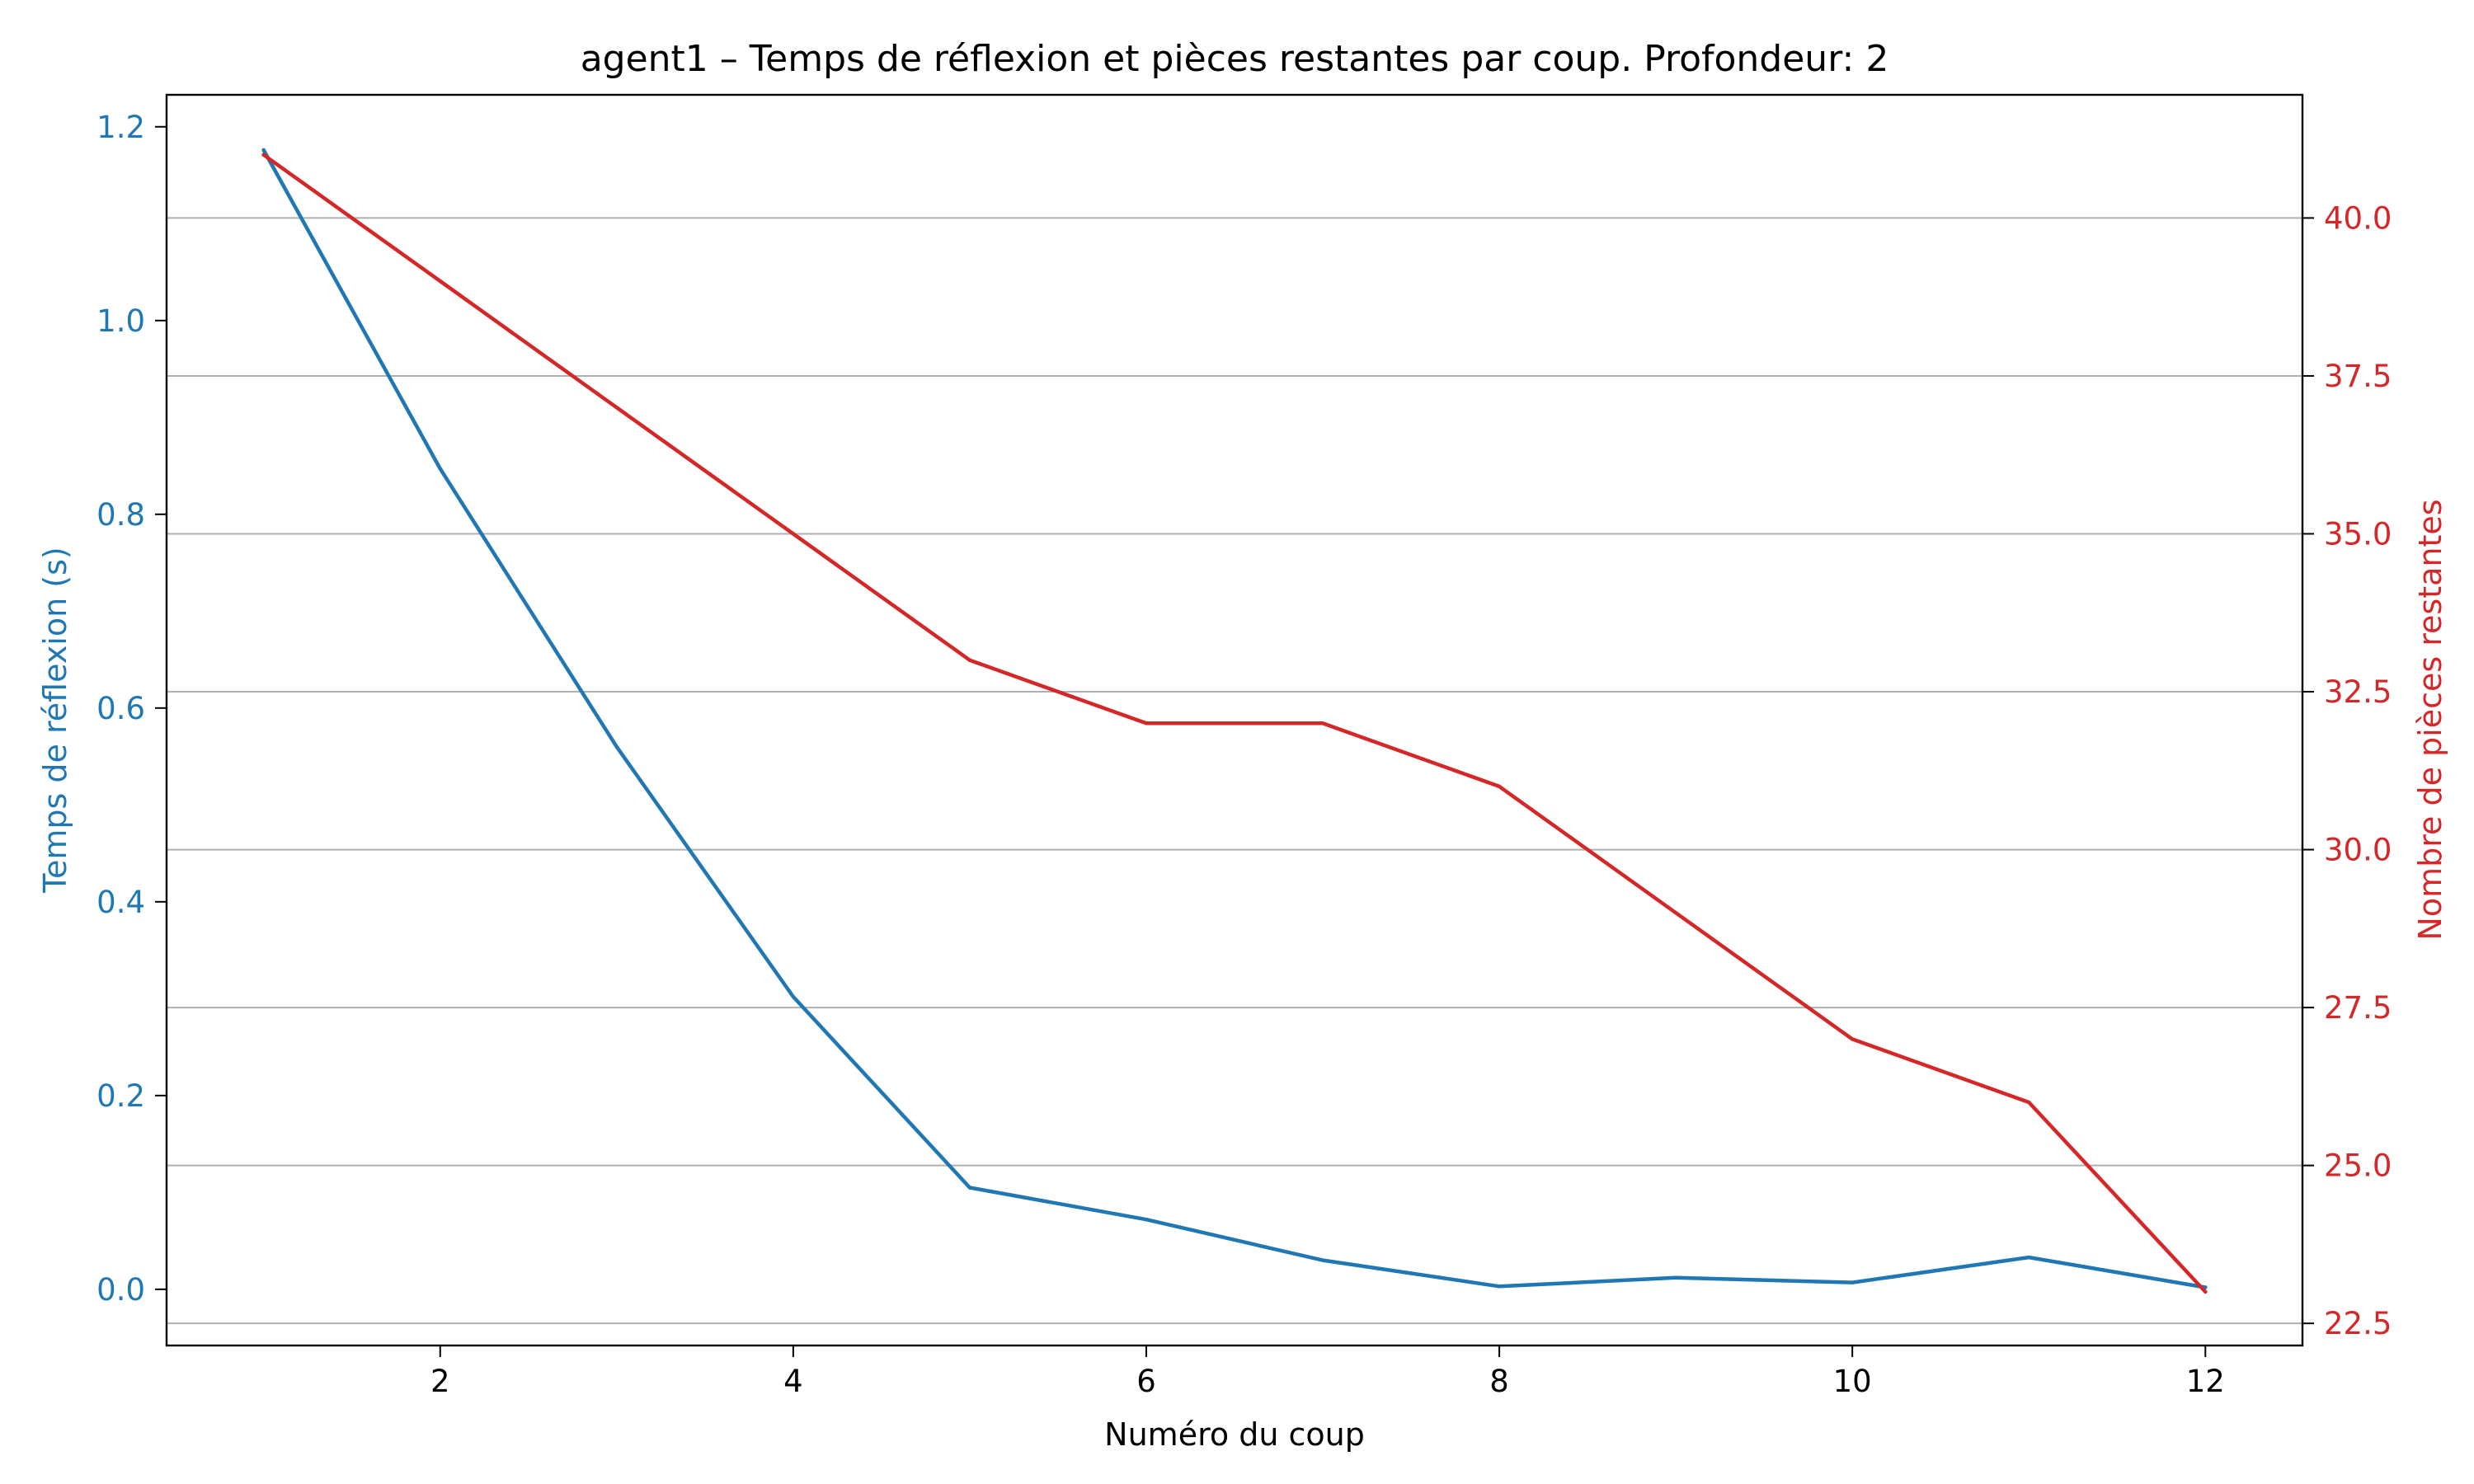  I want to click on y-left-tick-label-1: 0.2, so click(120, 1096).